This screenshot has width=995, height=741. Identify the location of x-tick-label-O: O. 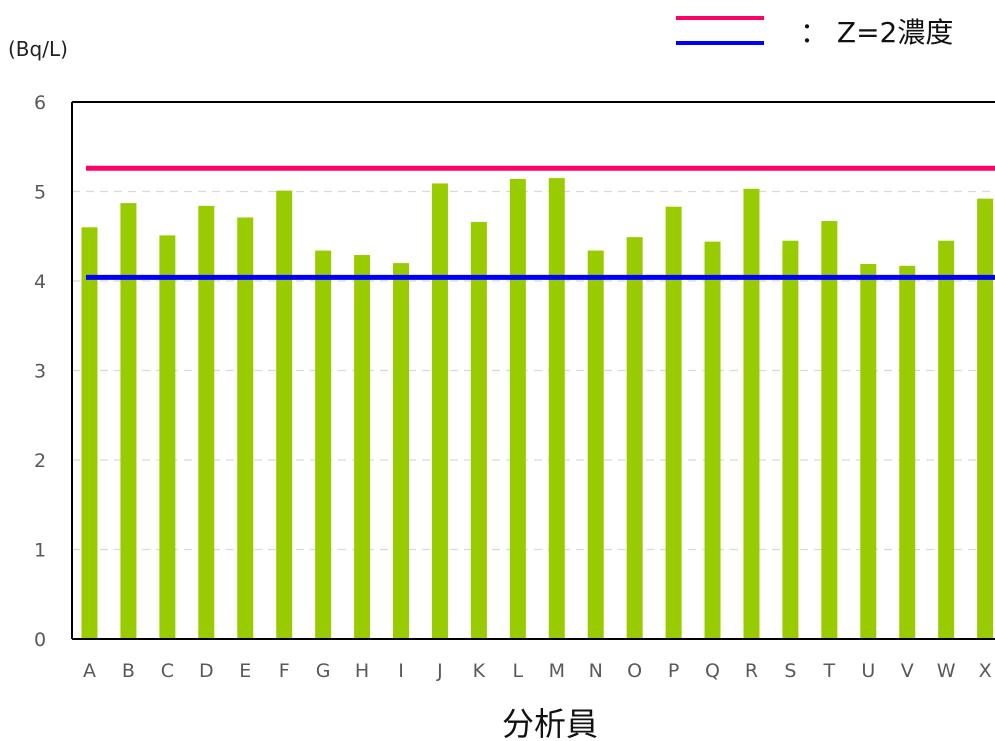
(634, 671).